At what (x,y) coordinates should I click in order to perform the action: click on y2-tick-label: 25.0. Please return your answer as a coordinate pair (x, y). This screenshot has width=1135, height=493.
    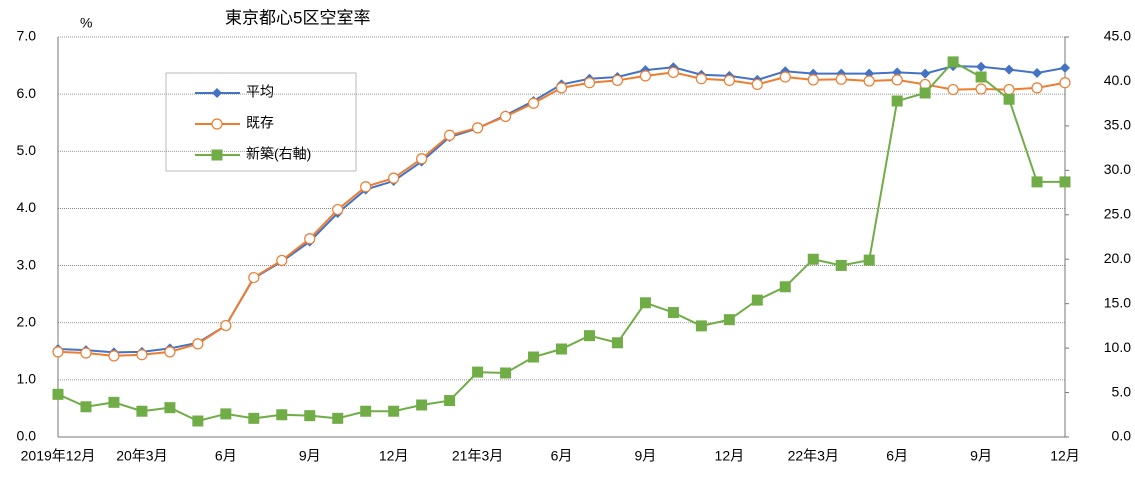
    Looking at the image, I should click on (1117, 213).